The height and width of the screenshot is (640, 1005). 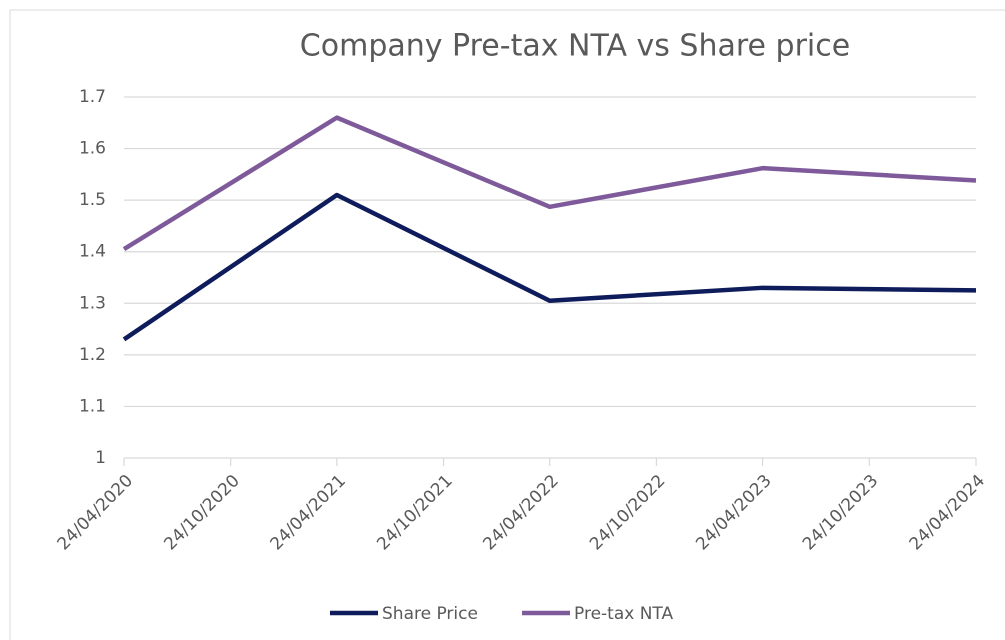 I want to click on chart-title: Company Pre-tax NTA vs Share price, so click(x=575, y=46).